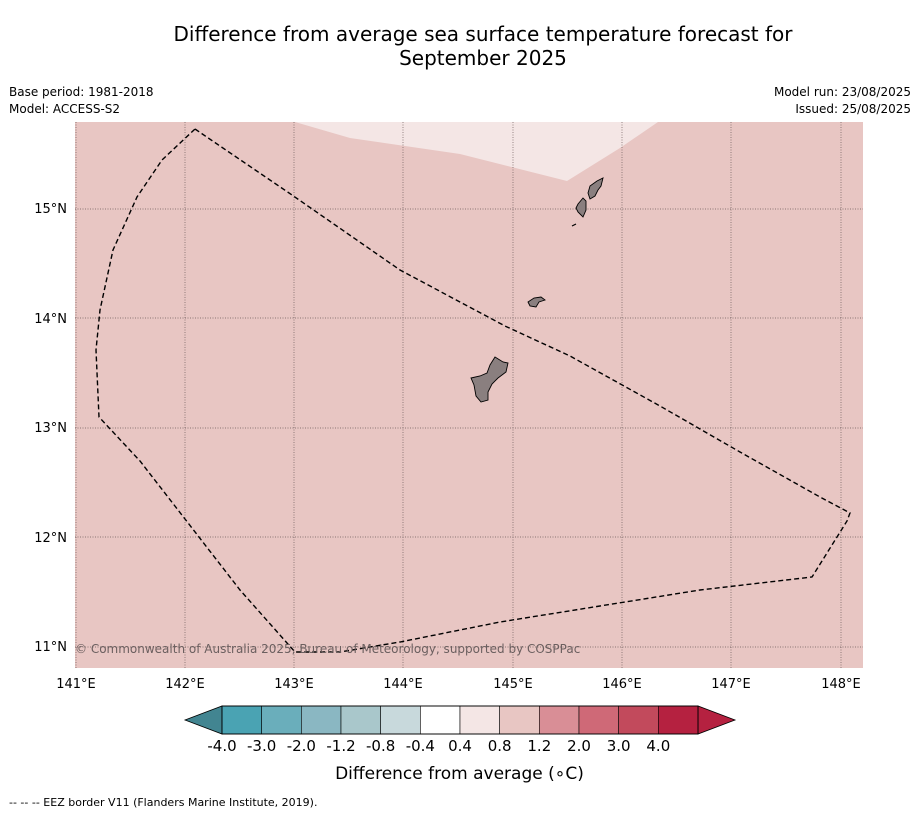 Image resolution: width=919 pixels, height=816 pixels. What do you see at coordinates (50, 538) in the screenshot?
I see `lat-label-12: 12°N` at bounding box center [50, 538].